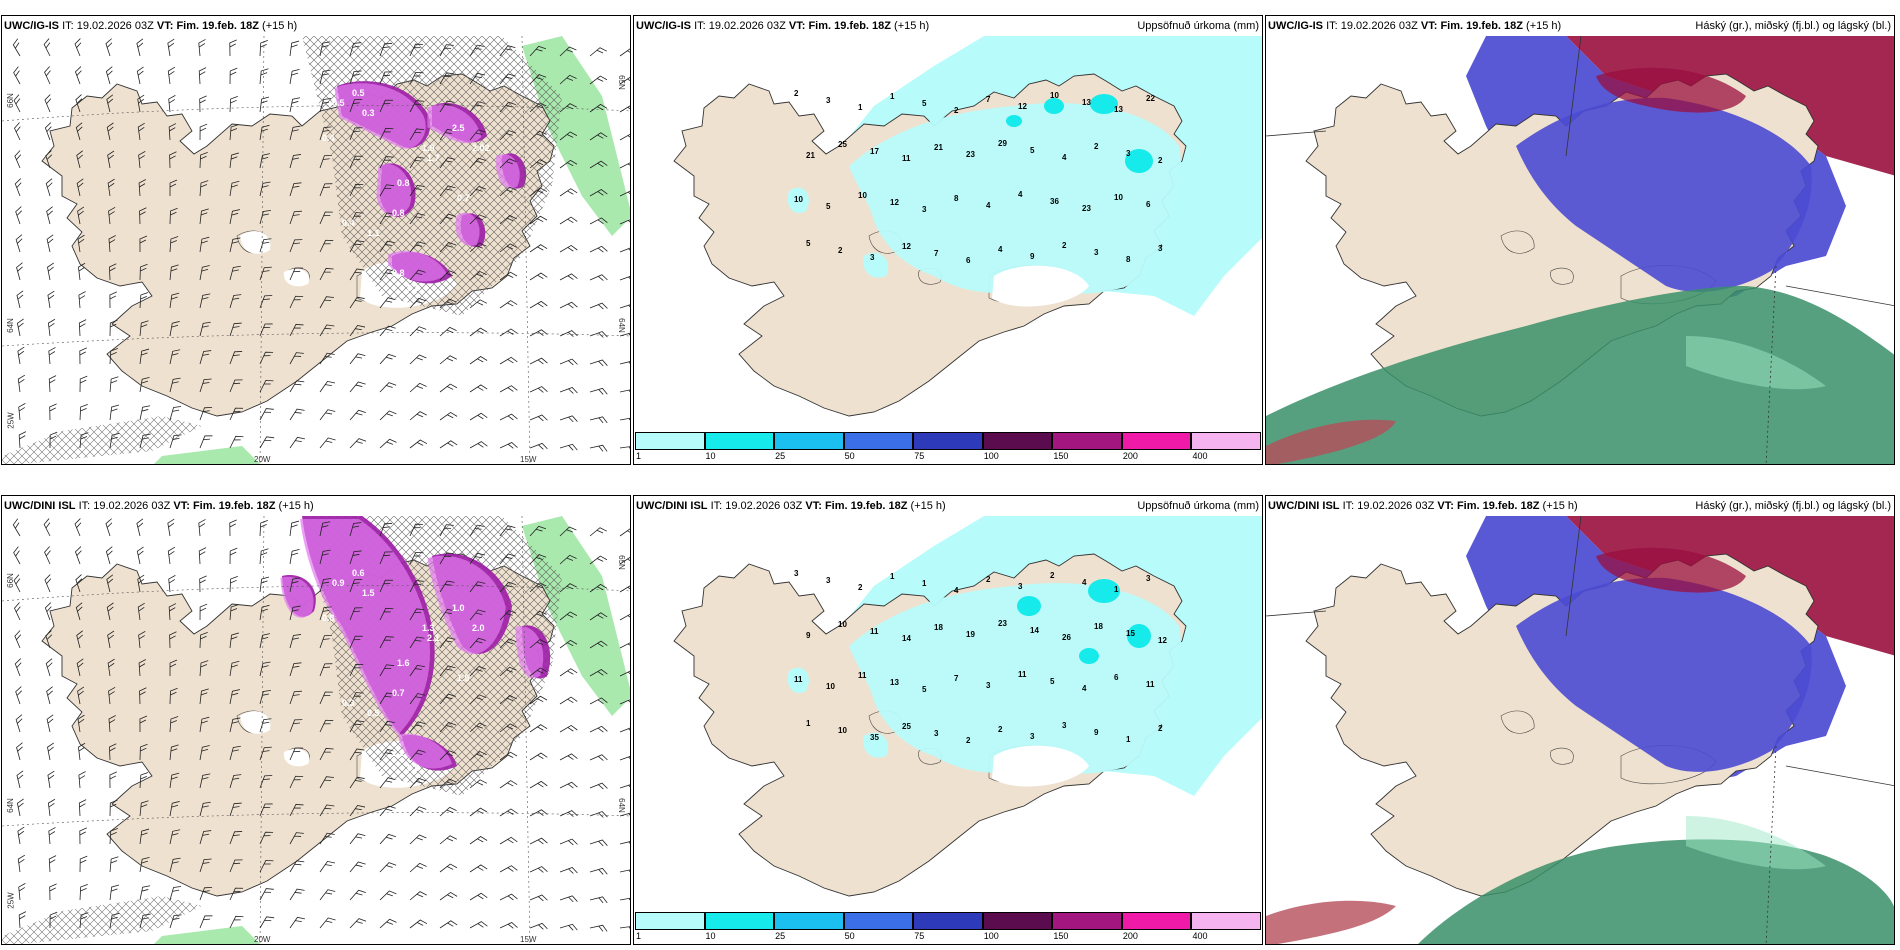 Image resolution: width=1900 pixels, height=950 pixels. What do you see at coordinates (207, 455) in the screenshot?
I see `snow-area-green` at bounding box center [207, 455].